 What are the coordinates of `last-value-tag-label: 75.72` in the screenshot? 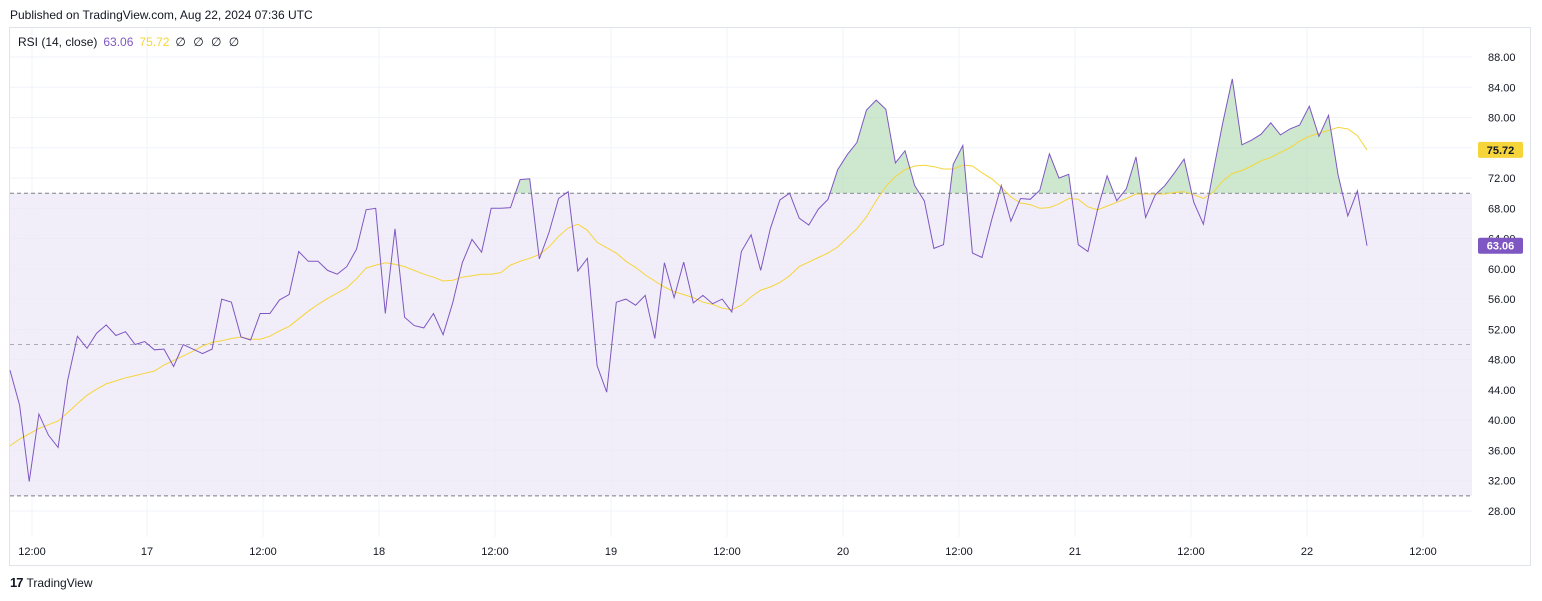 It's located at (1501, 151).